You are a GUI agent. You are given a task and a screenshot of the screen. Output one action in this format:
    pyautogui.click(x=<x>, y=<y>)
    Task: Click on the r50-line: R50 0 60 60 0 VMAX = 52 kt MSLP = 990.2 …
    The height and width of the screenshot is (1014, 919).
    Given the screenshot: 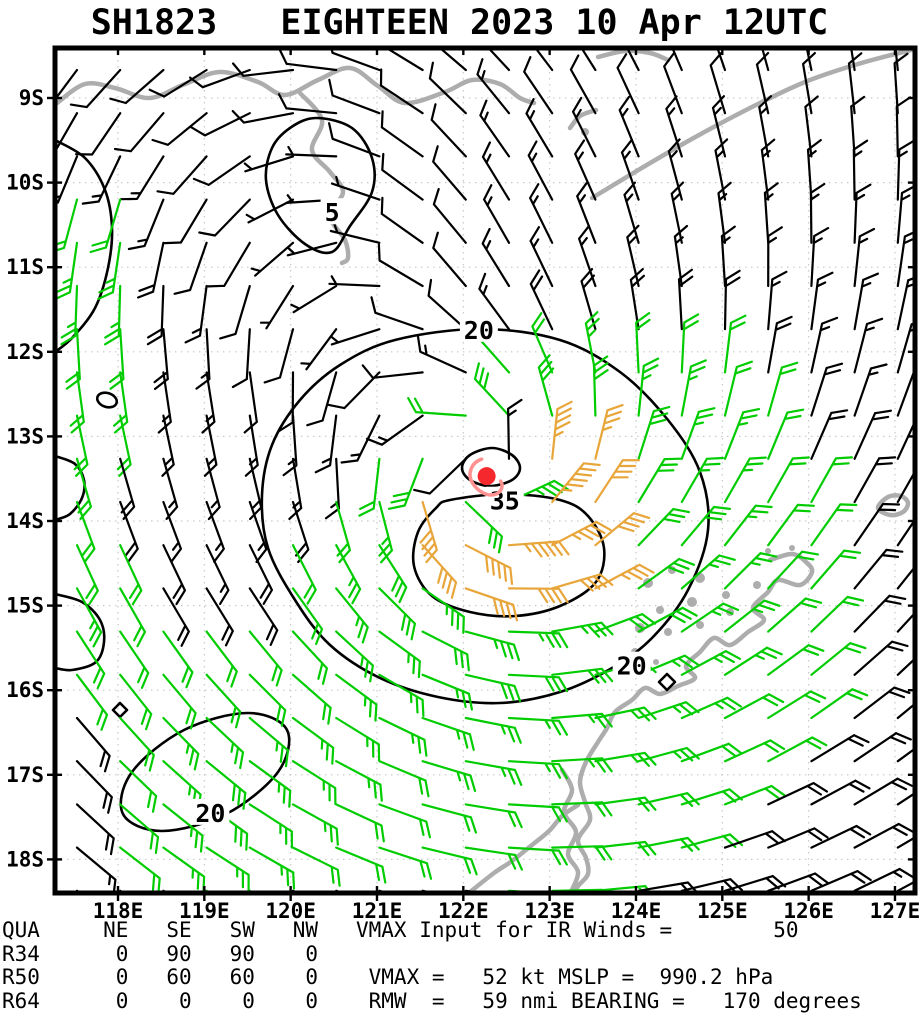 What is the action you would take?
    pyautogui.click(x=388, y=977)
    